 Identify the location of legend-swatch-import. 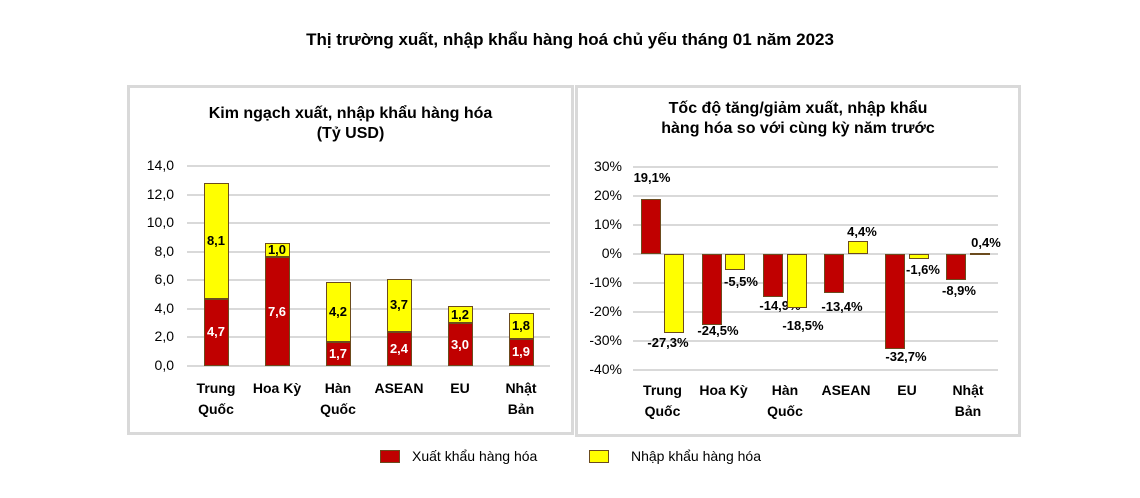
(599, 456).